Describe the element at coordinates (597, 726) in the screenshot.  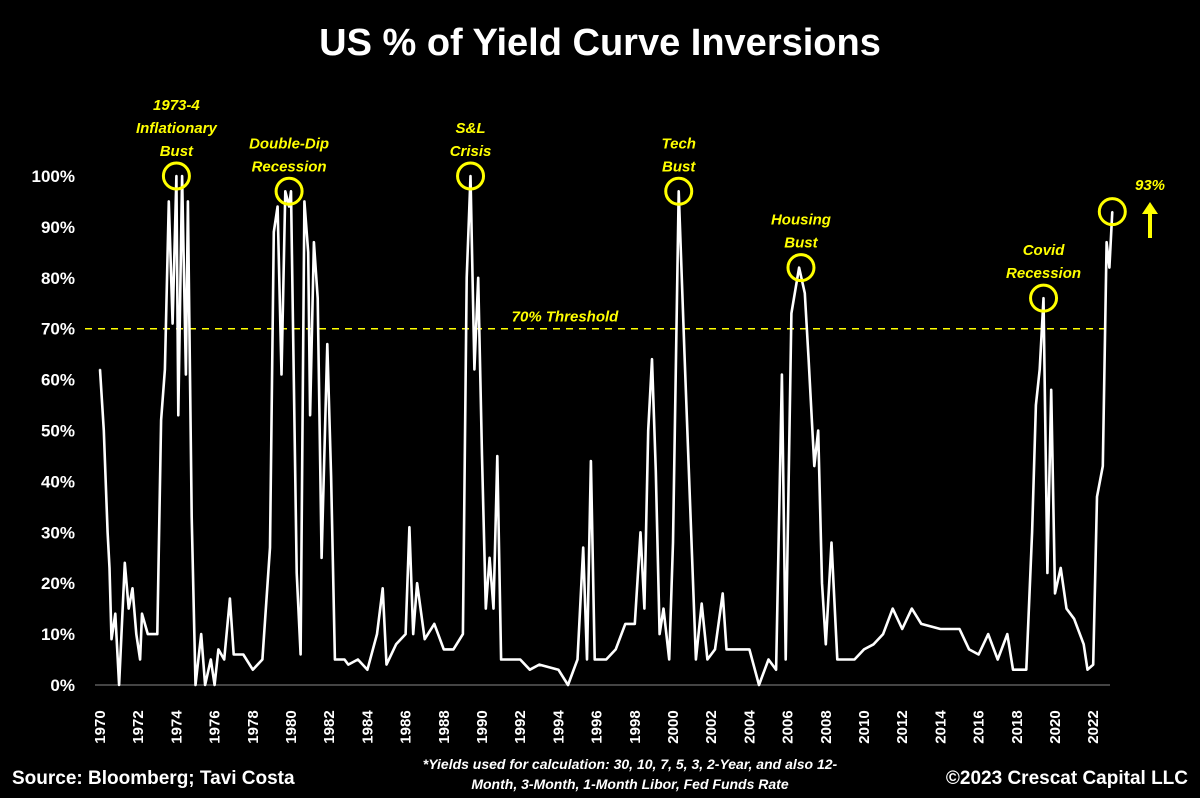
I see `x-tick-label: 1996` at that location.